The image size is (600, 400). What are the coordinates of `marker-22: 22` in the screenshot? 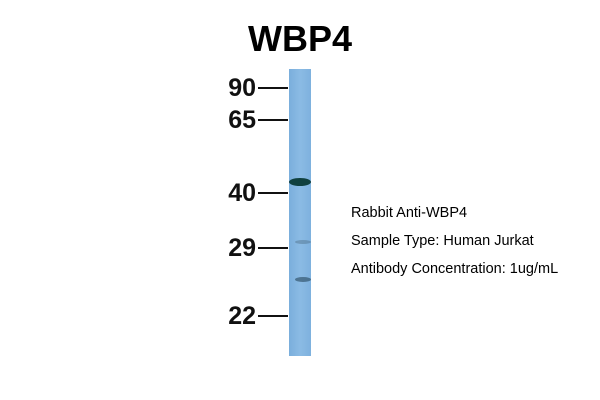 It's located at (253, 316).